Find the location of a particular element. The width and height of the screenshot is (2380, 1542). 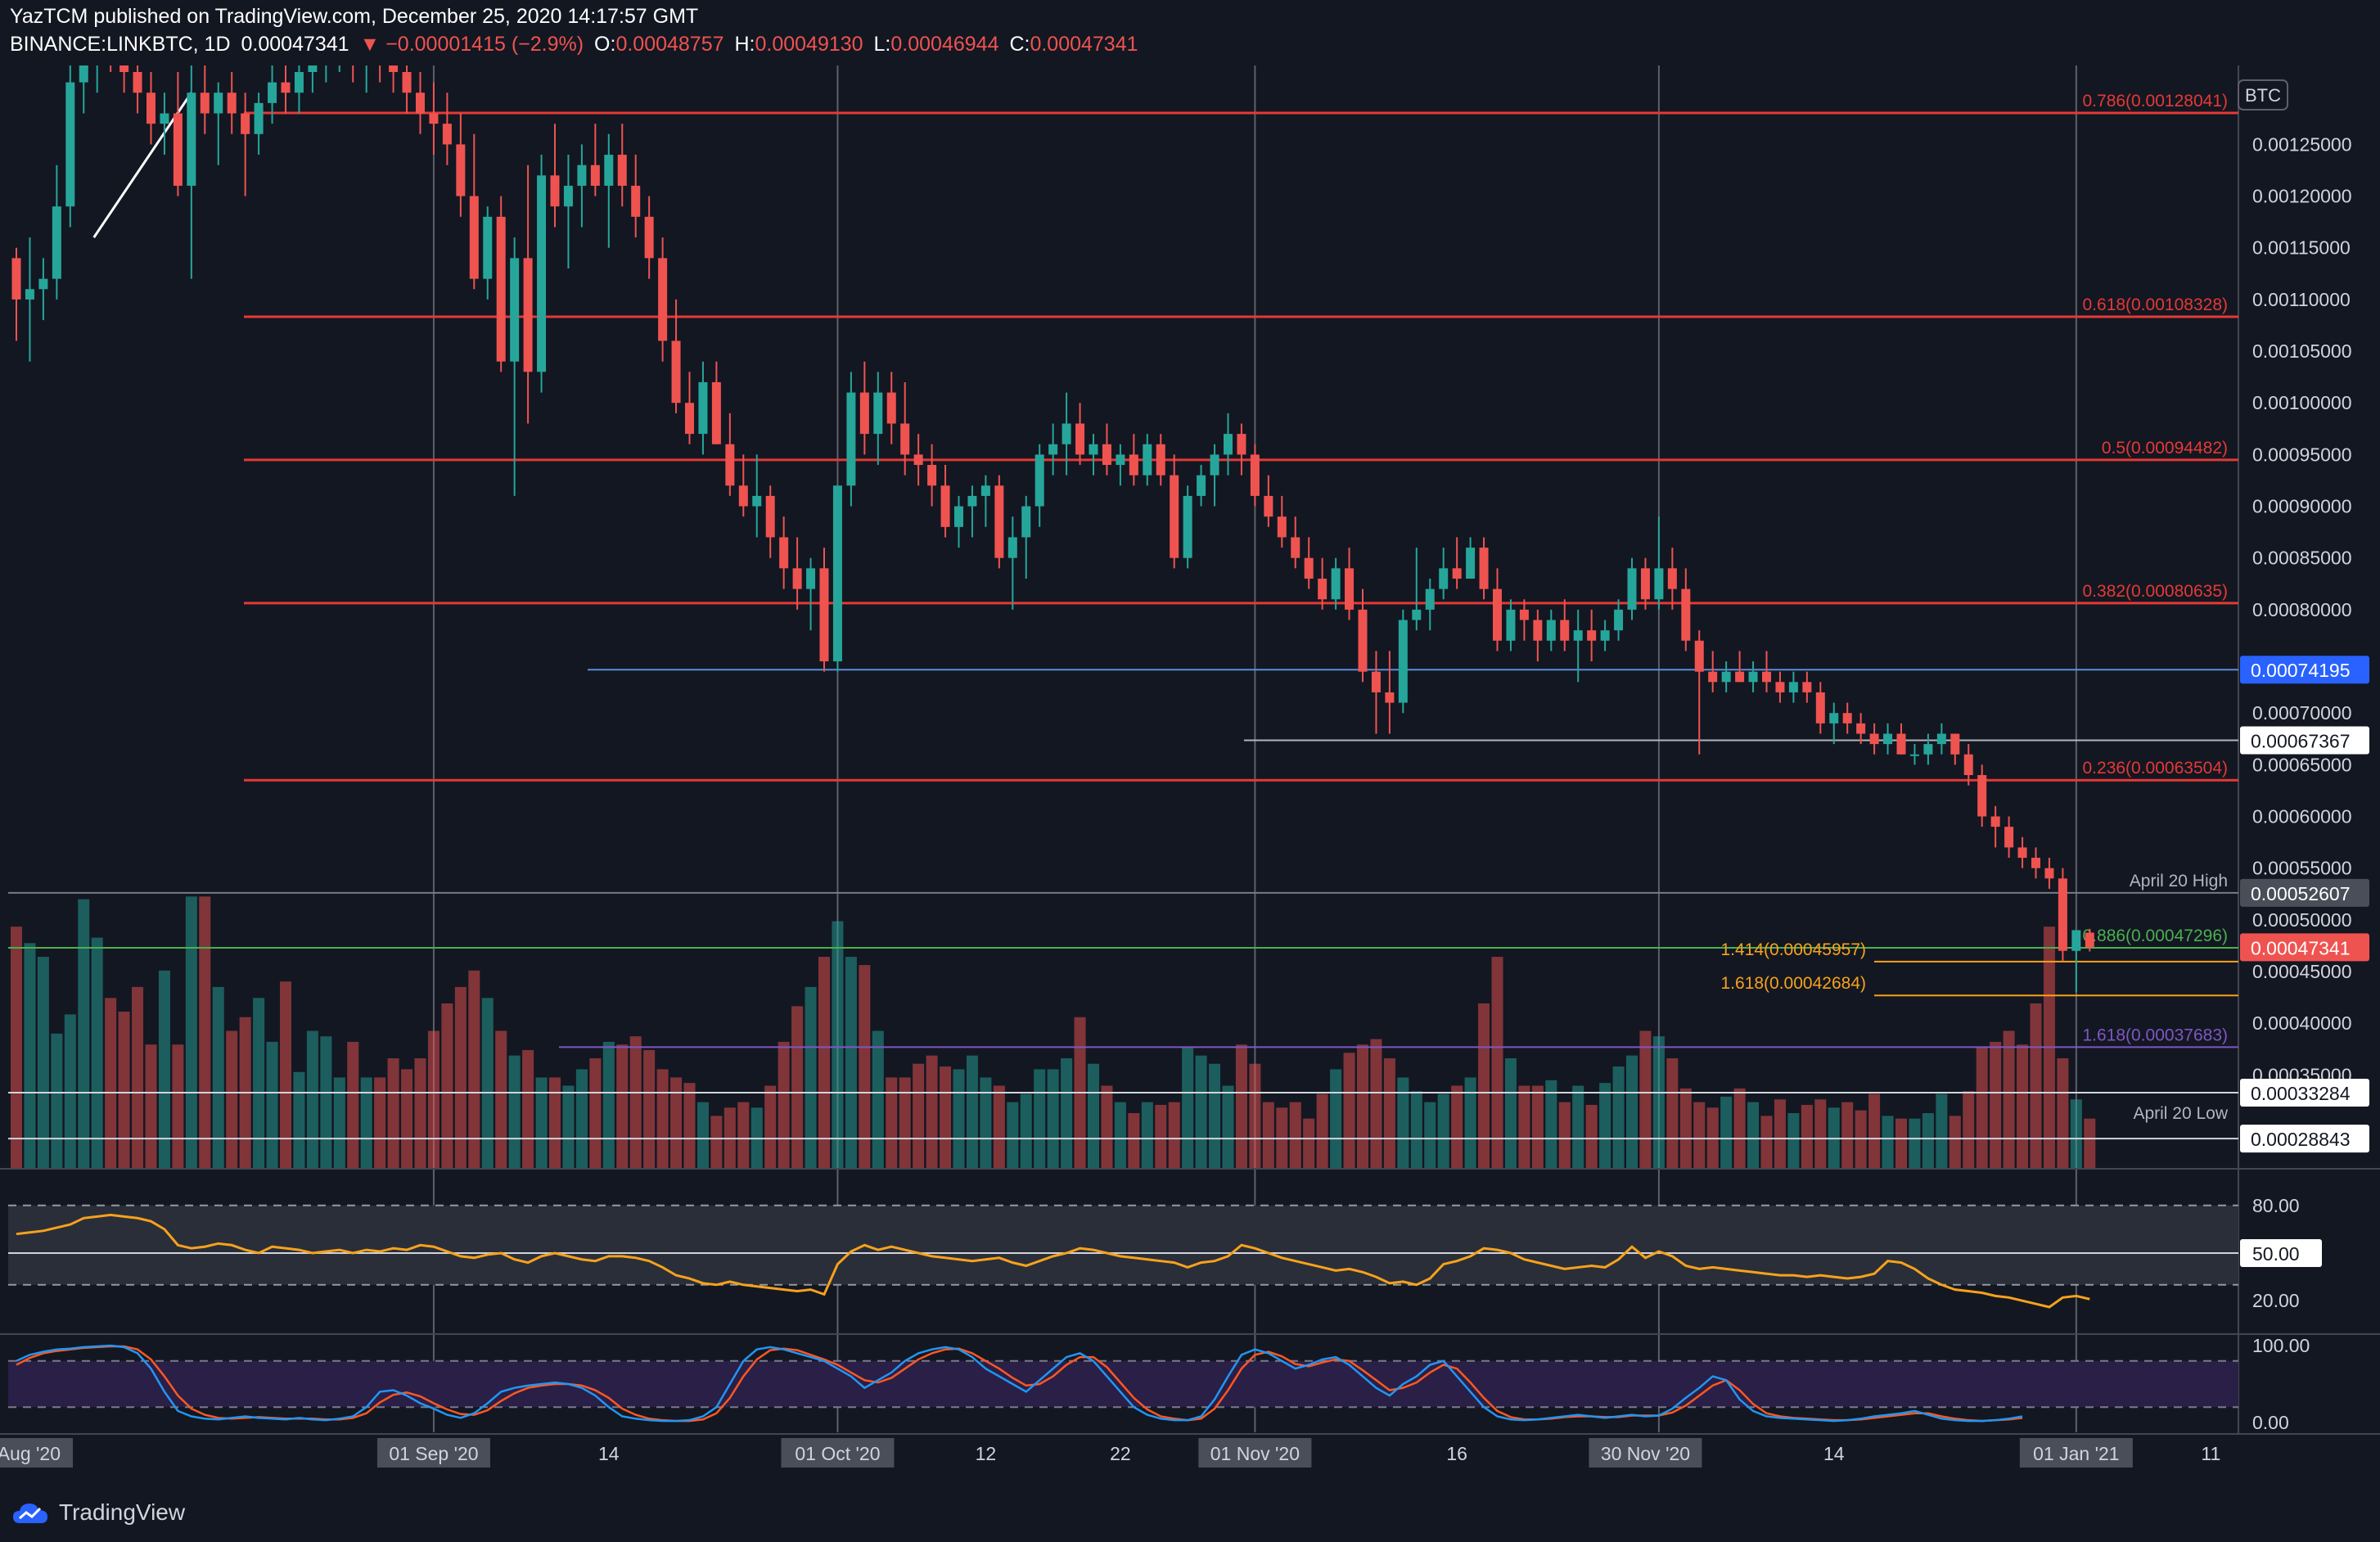

price-tick: 0.00060000 is located at coordinates (2302, 817).